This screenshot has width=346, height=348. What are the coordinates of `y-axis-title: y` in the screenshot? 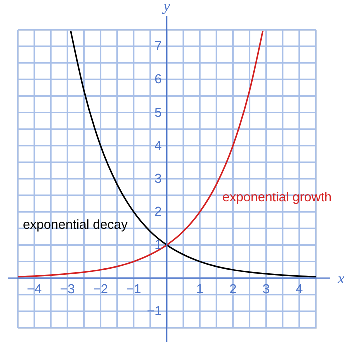 It's located at (166, 7).